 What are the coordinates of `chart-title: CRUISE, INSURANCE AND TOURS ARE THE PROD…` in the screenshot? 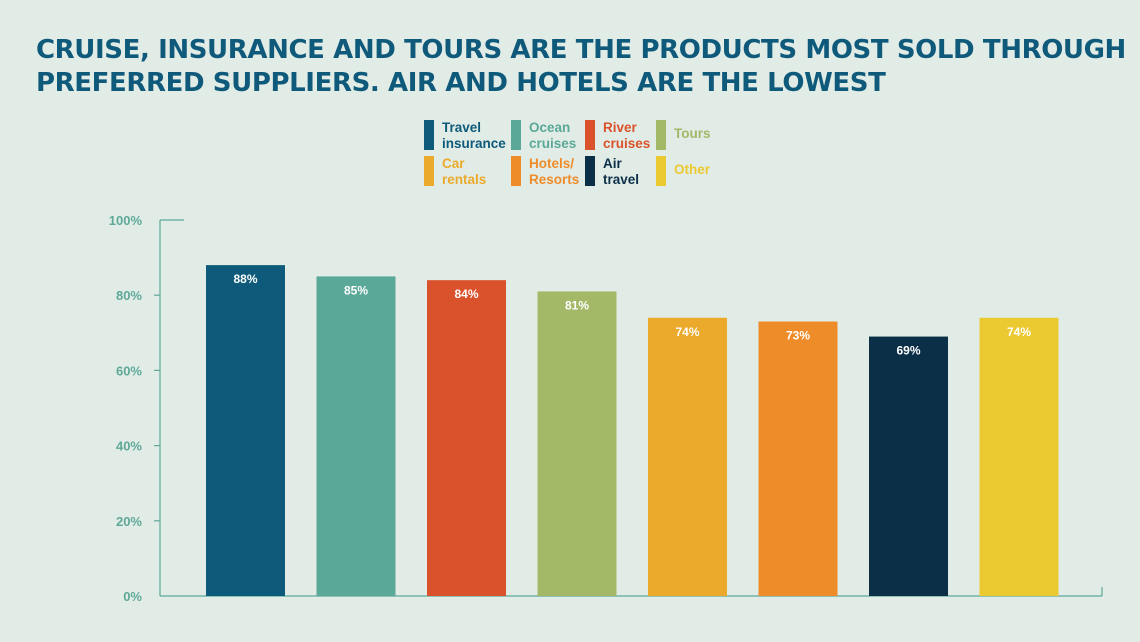 It's located at (581, 67).